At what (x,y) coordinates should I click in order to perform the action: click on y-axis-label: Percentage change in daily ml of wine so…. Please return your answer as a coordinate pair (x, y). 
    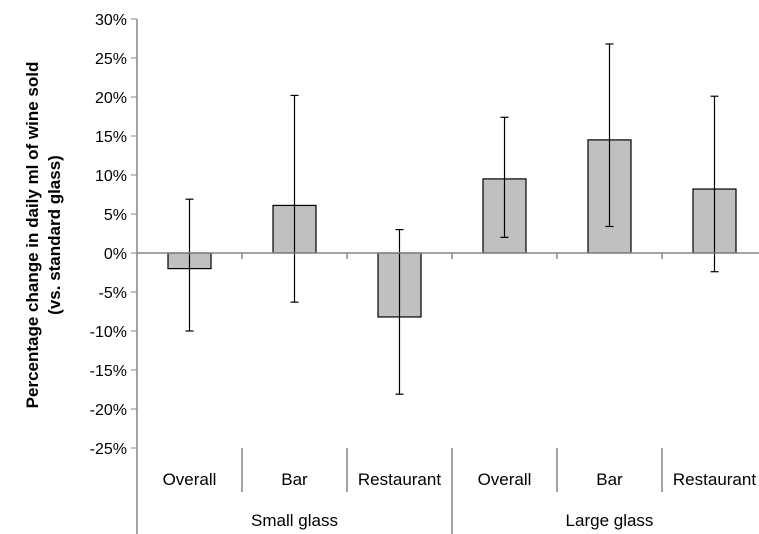
    Looking at the image, I should click on (32, 235).